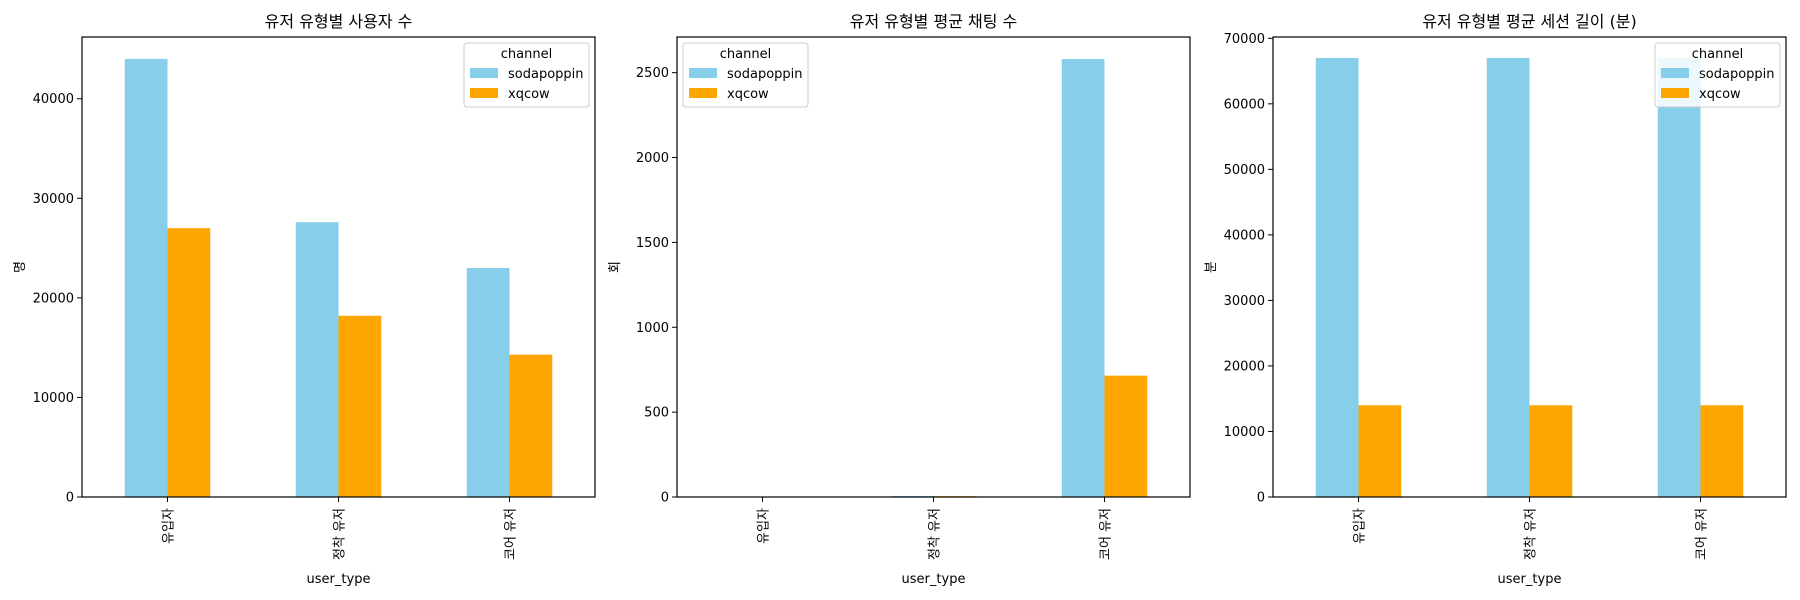  Describe the element at coordinates (20, 267) in the screenshot. I see `y-axis-label: 명` at that location.